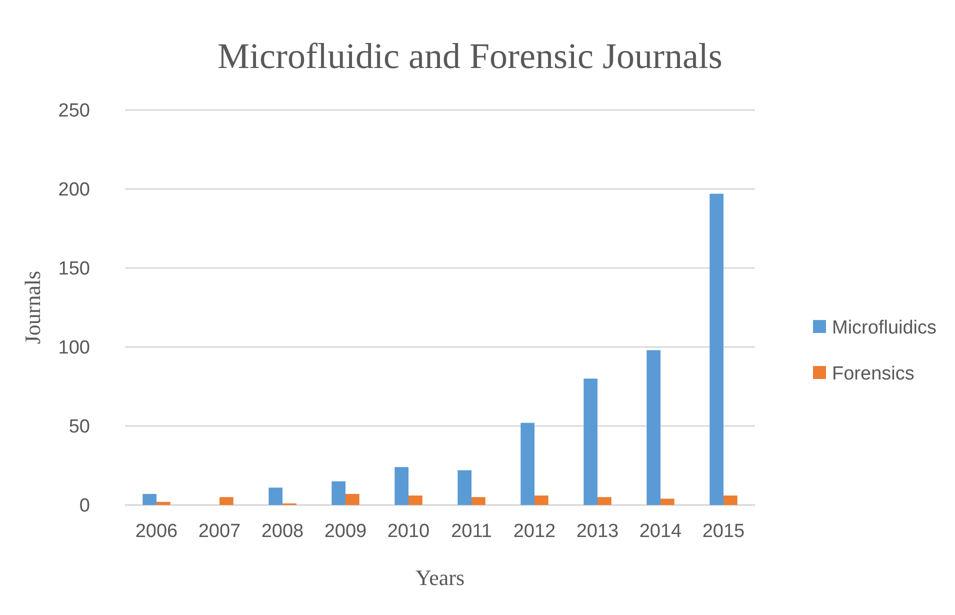 The image size is (955, 615). Describe the element at coordinates (884, 328) in the screenshot. I see `legend-label: Microfluidics` at that location.